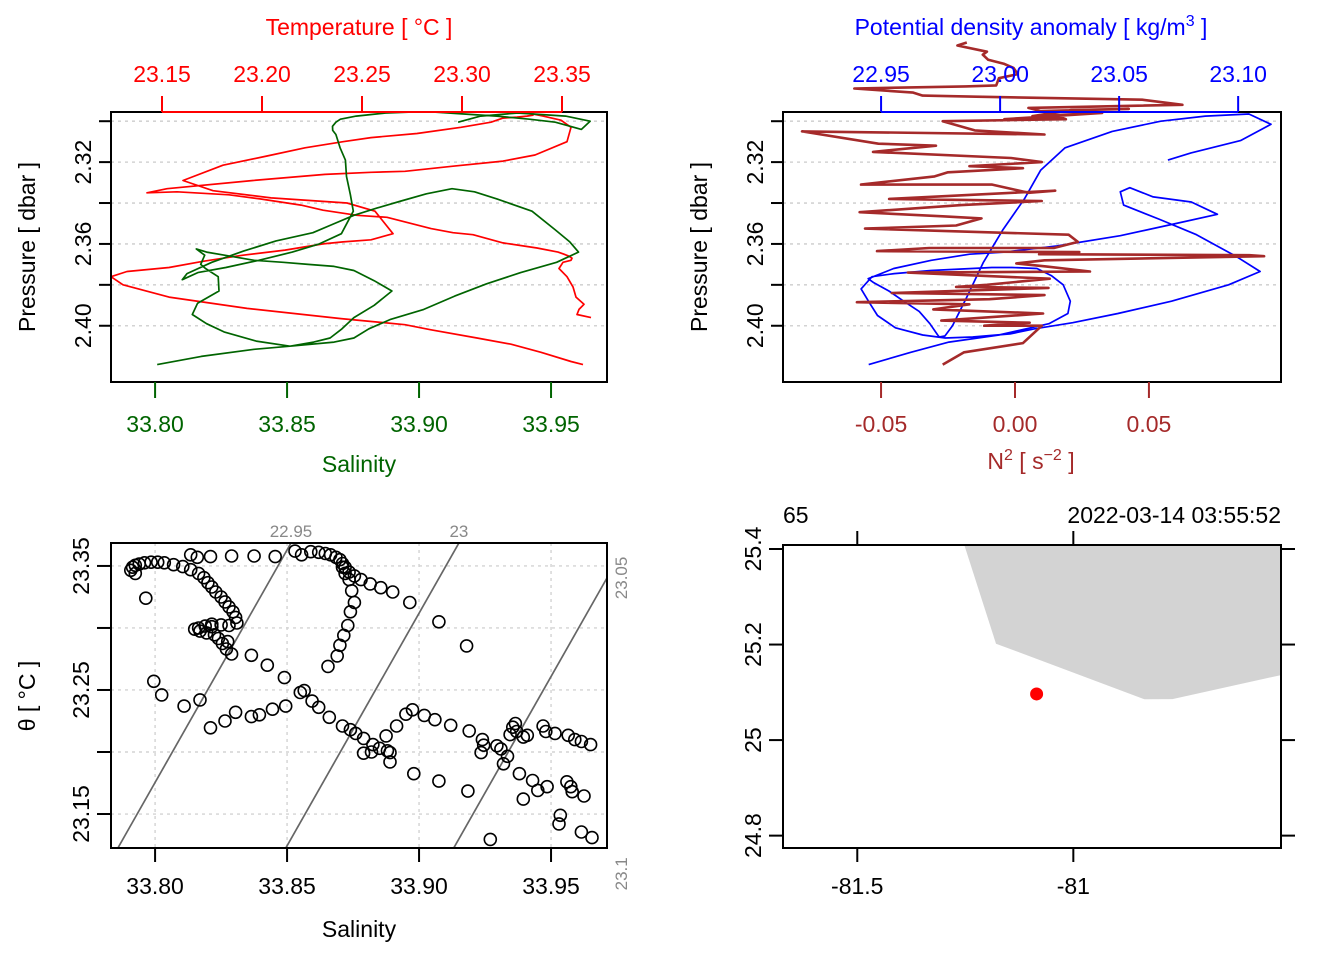 This screenshot has height=965, width=1344. What do you see at coordinates (1066, 239) in the screenshot?
I see `series-potential-density-anomaly` at bounding box center [1066, 239].